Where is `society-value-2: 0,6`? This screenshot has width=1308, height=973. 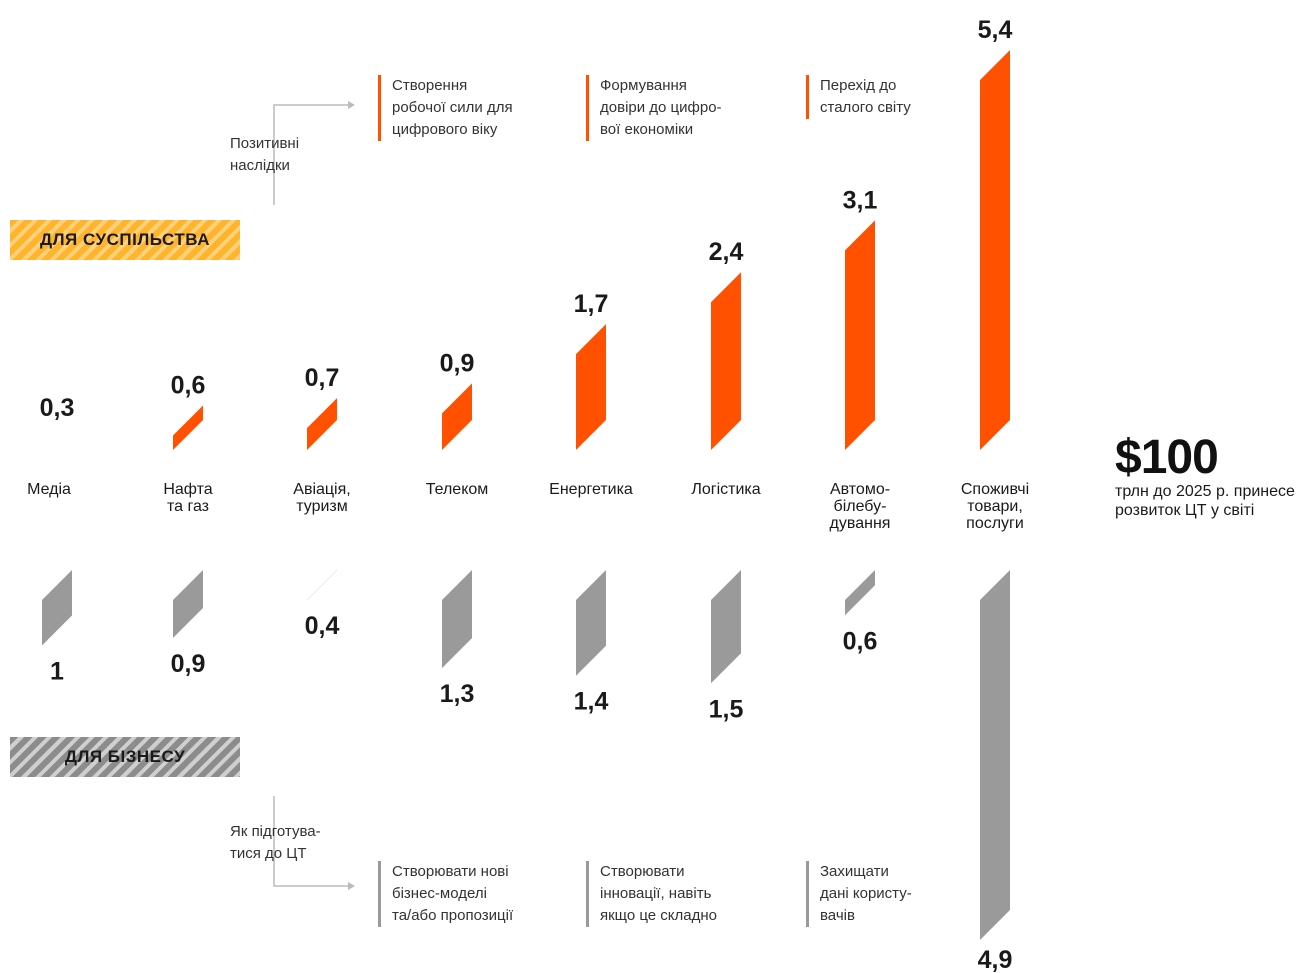
society-value-2: 0,6 is located at coordinates (188, 386).